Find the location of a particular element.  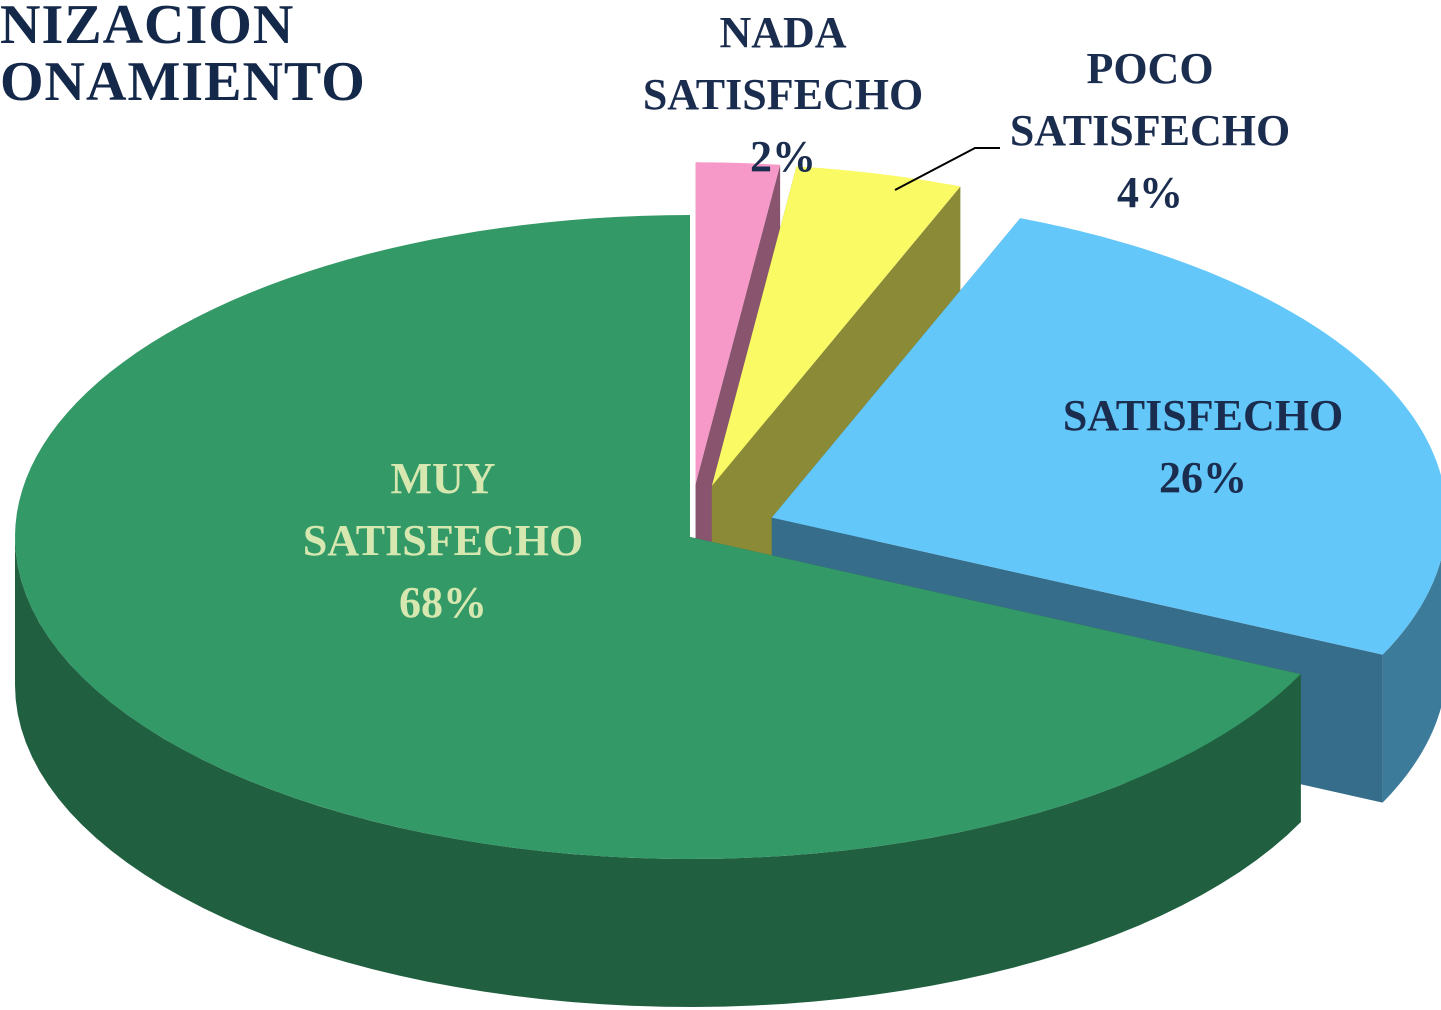

value-label: 2% is located at coordinates (783, 156).